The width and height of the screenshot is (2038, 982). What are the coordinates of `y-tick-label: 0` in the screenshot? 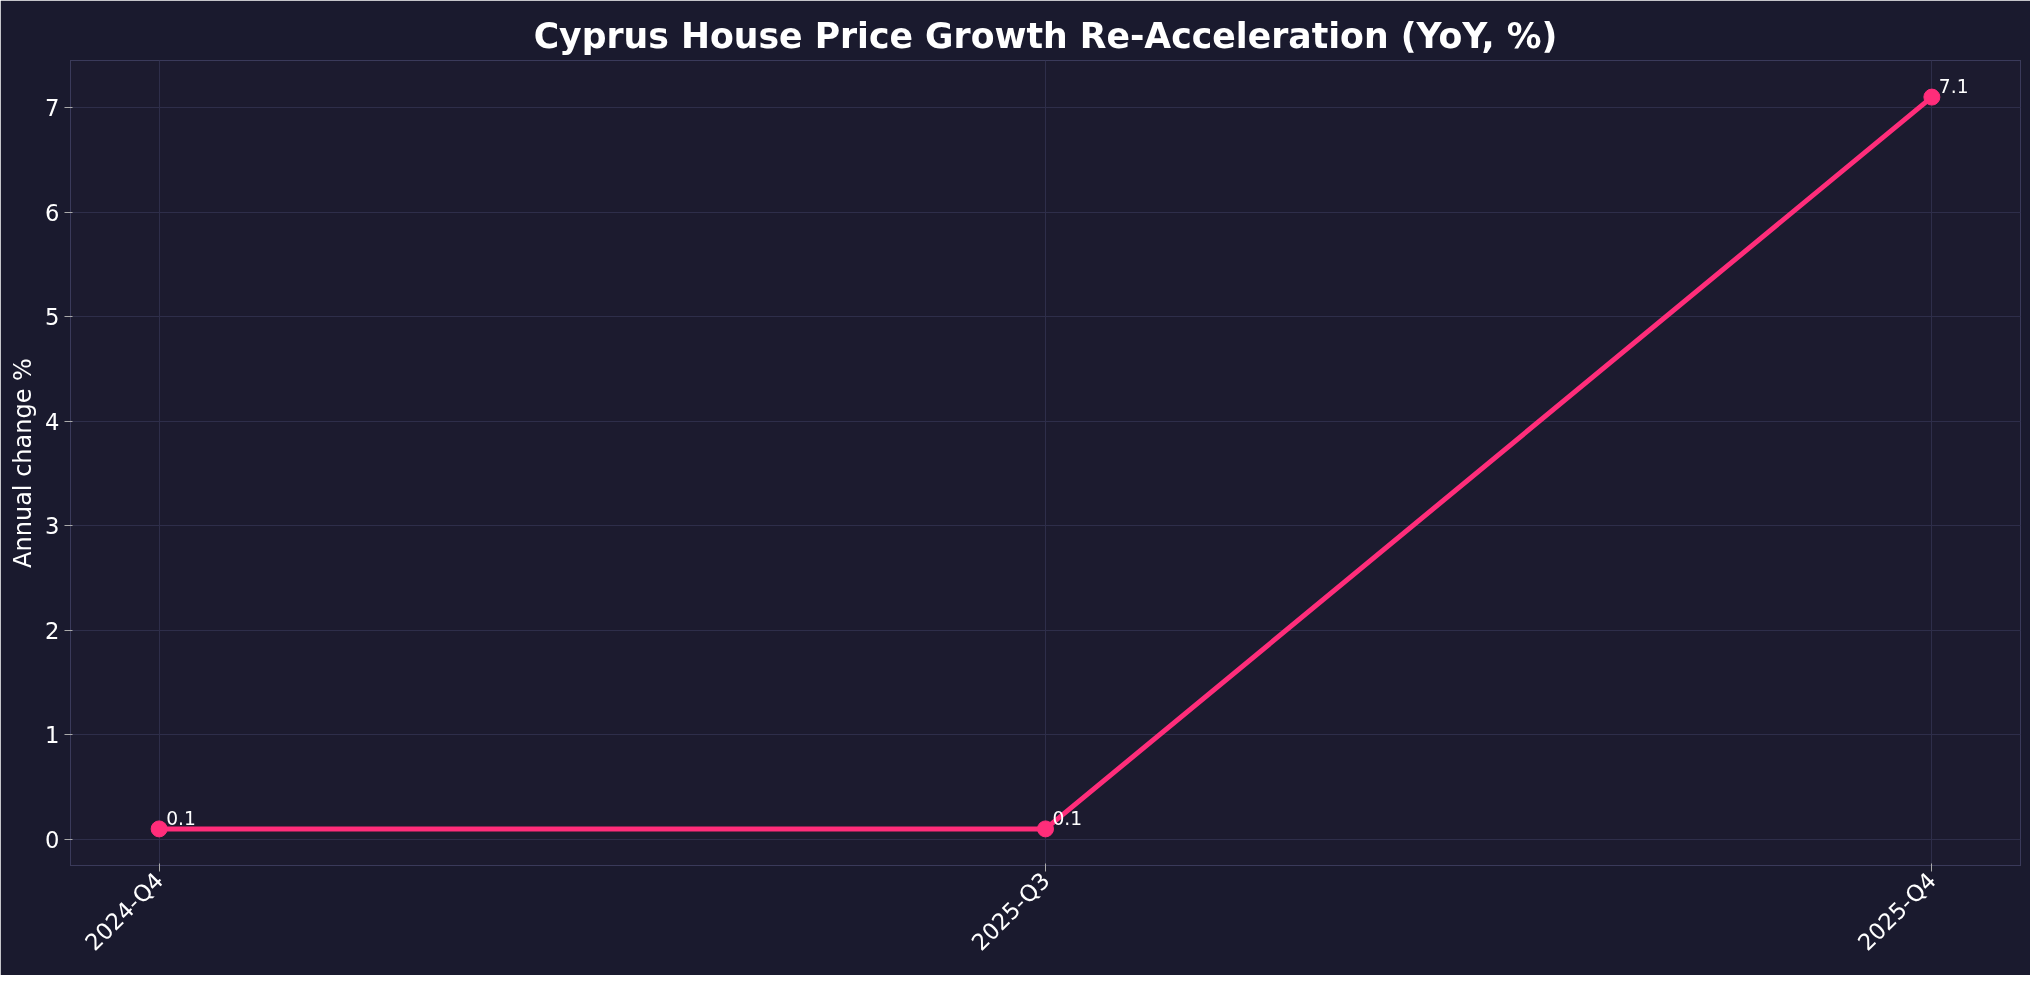 It's located at (52, 839).